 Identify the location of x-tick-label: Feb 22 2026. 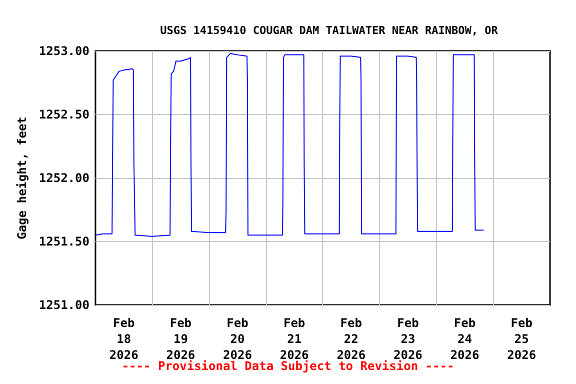
(351, 339).